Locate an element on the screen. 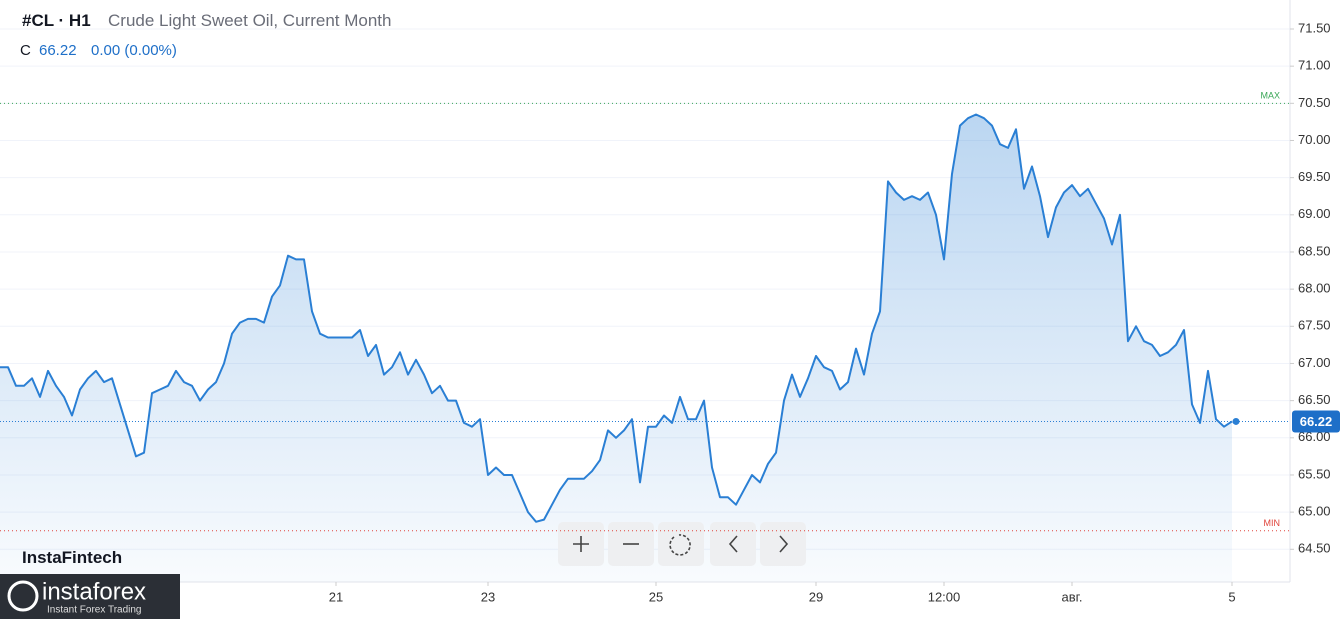 This screenshot has height=619, width=1341. y-tick-label: 68.00 is located at coordinates (1314, 288).